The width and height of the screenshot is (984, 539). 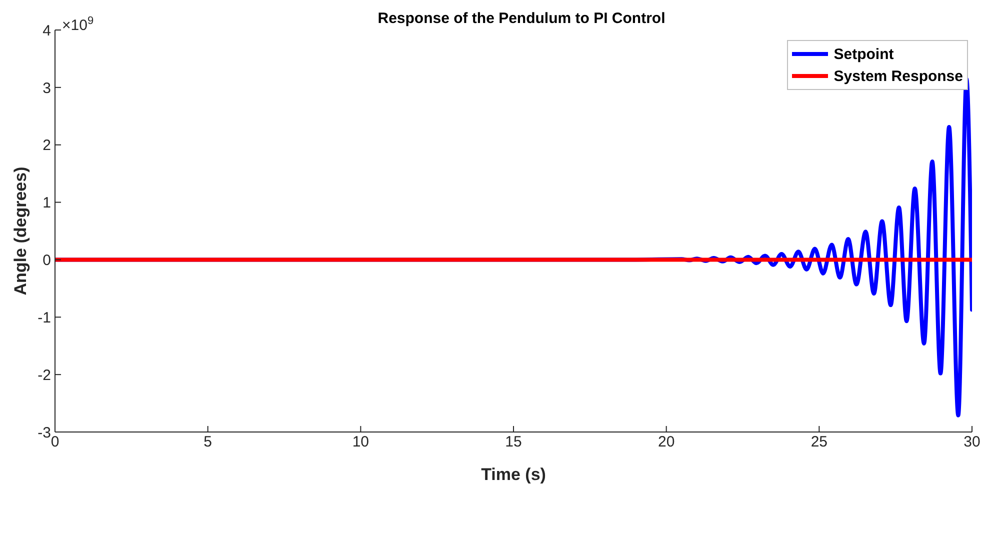 What do you see at coordinates (522, 18) in the screenshot?
I see `chart-title: Response of the Pendulum to PI Control` at bounding box center [522, 18].